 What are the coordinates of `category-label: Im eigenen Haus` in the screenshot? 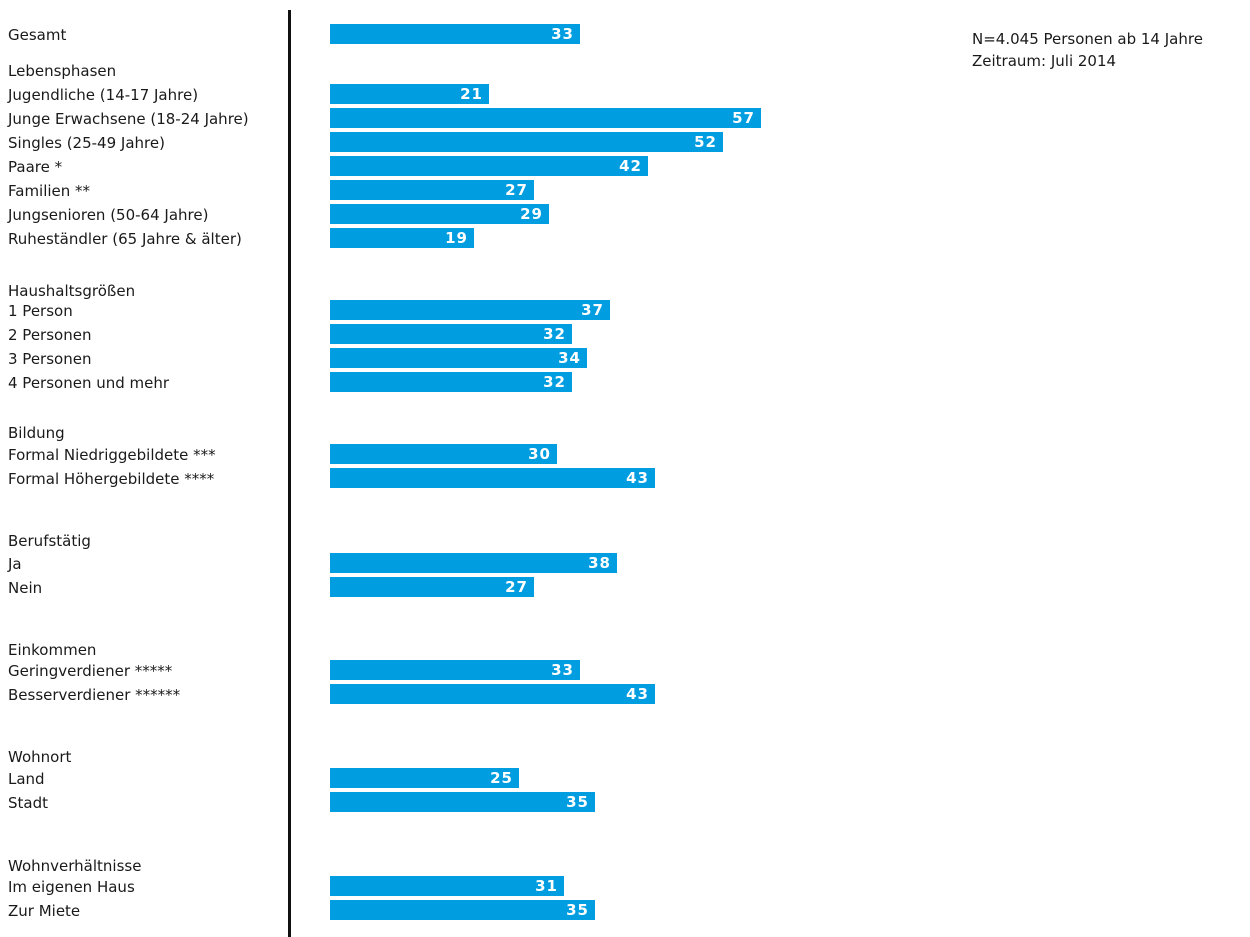 It's located at (71, 887).